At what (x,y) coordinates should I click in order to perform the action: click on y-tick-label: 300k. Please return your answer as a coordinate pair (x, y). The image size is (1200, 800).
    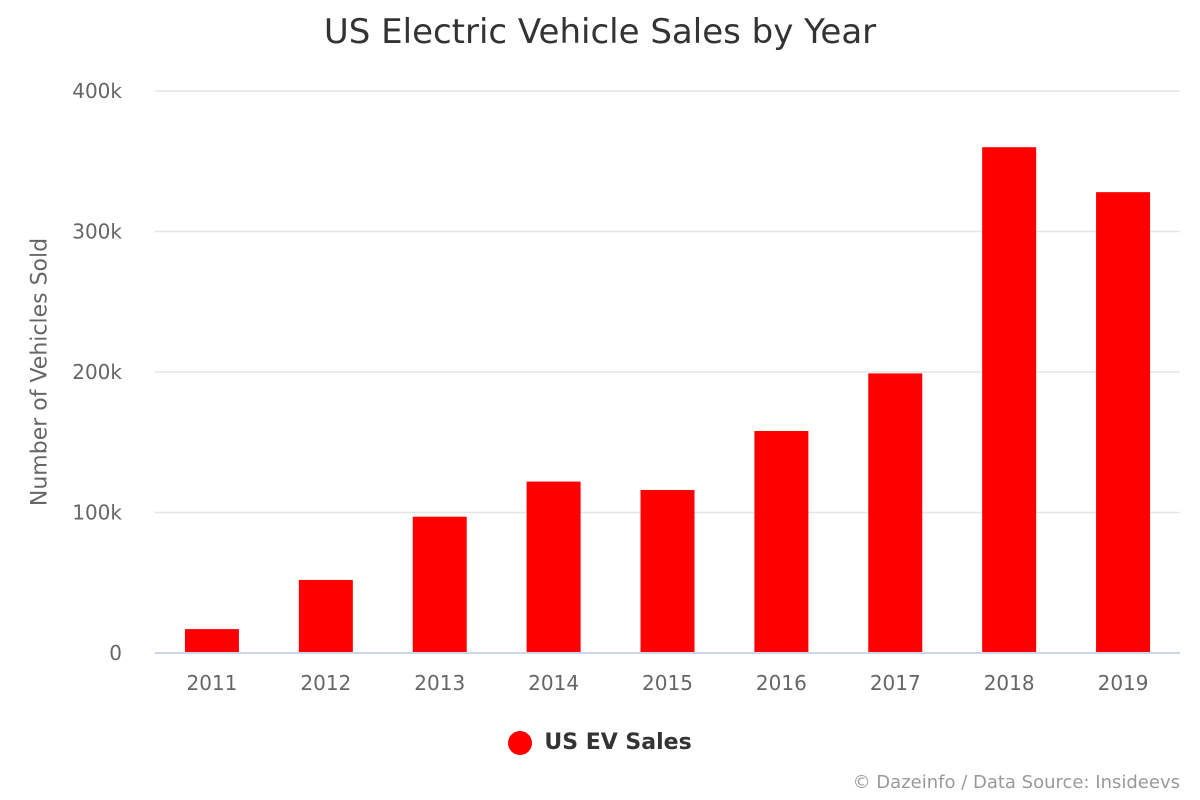
    Looking at the image, I should click on (97, 232).